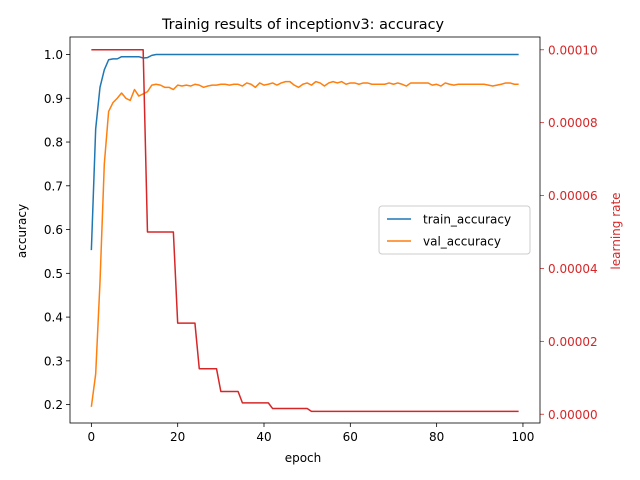 The width and height of the screenshot is (640, 480). What do you see at coordinates (467, 220) in the screenshot?
I see `legend-label-train-accuracy: train_accuracy` at bounding box center [467, 220].